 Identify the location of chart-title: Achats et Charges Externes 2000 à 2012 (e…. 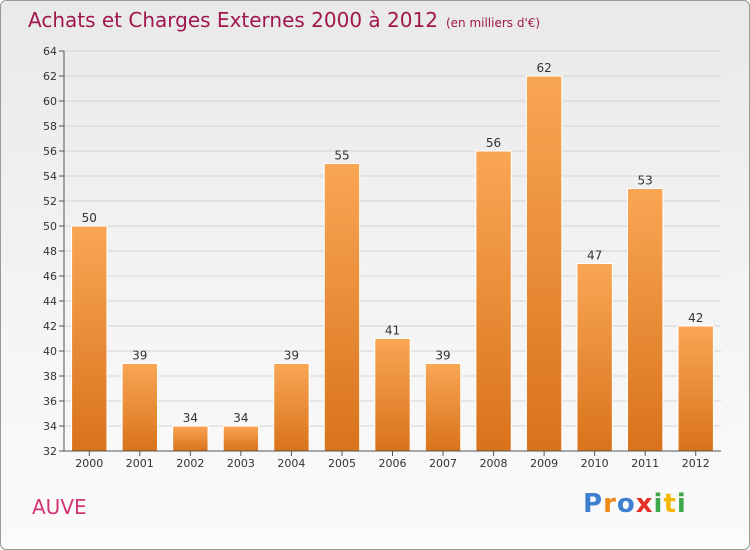
(284, 20).